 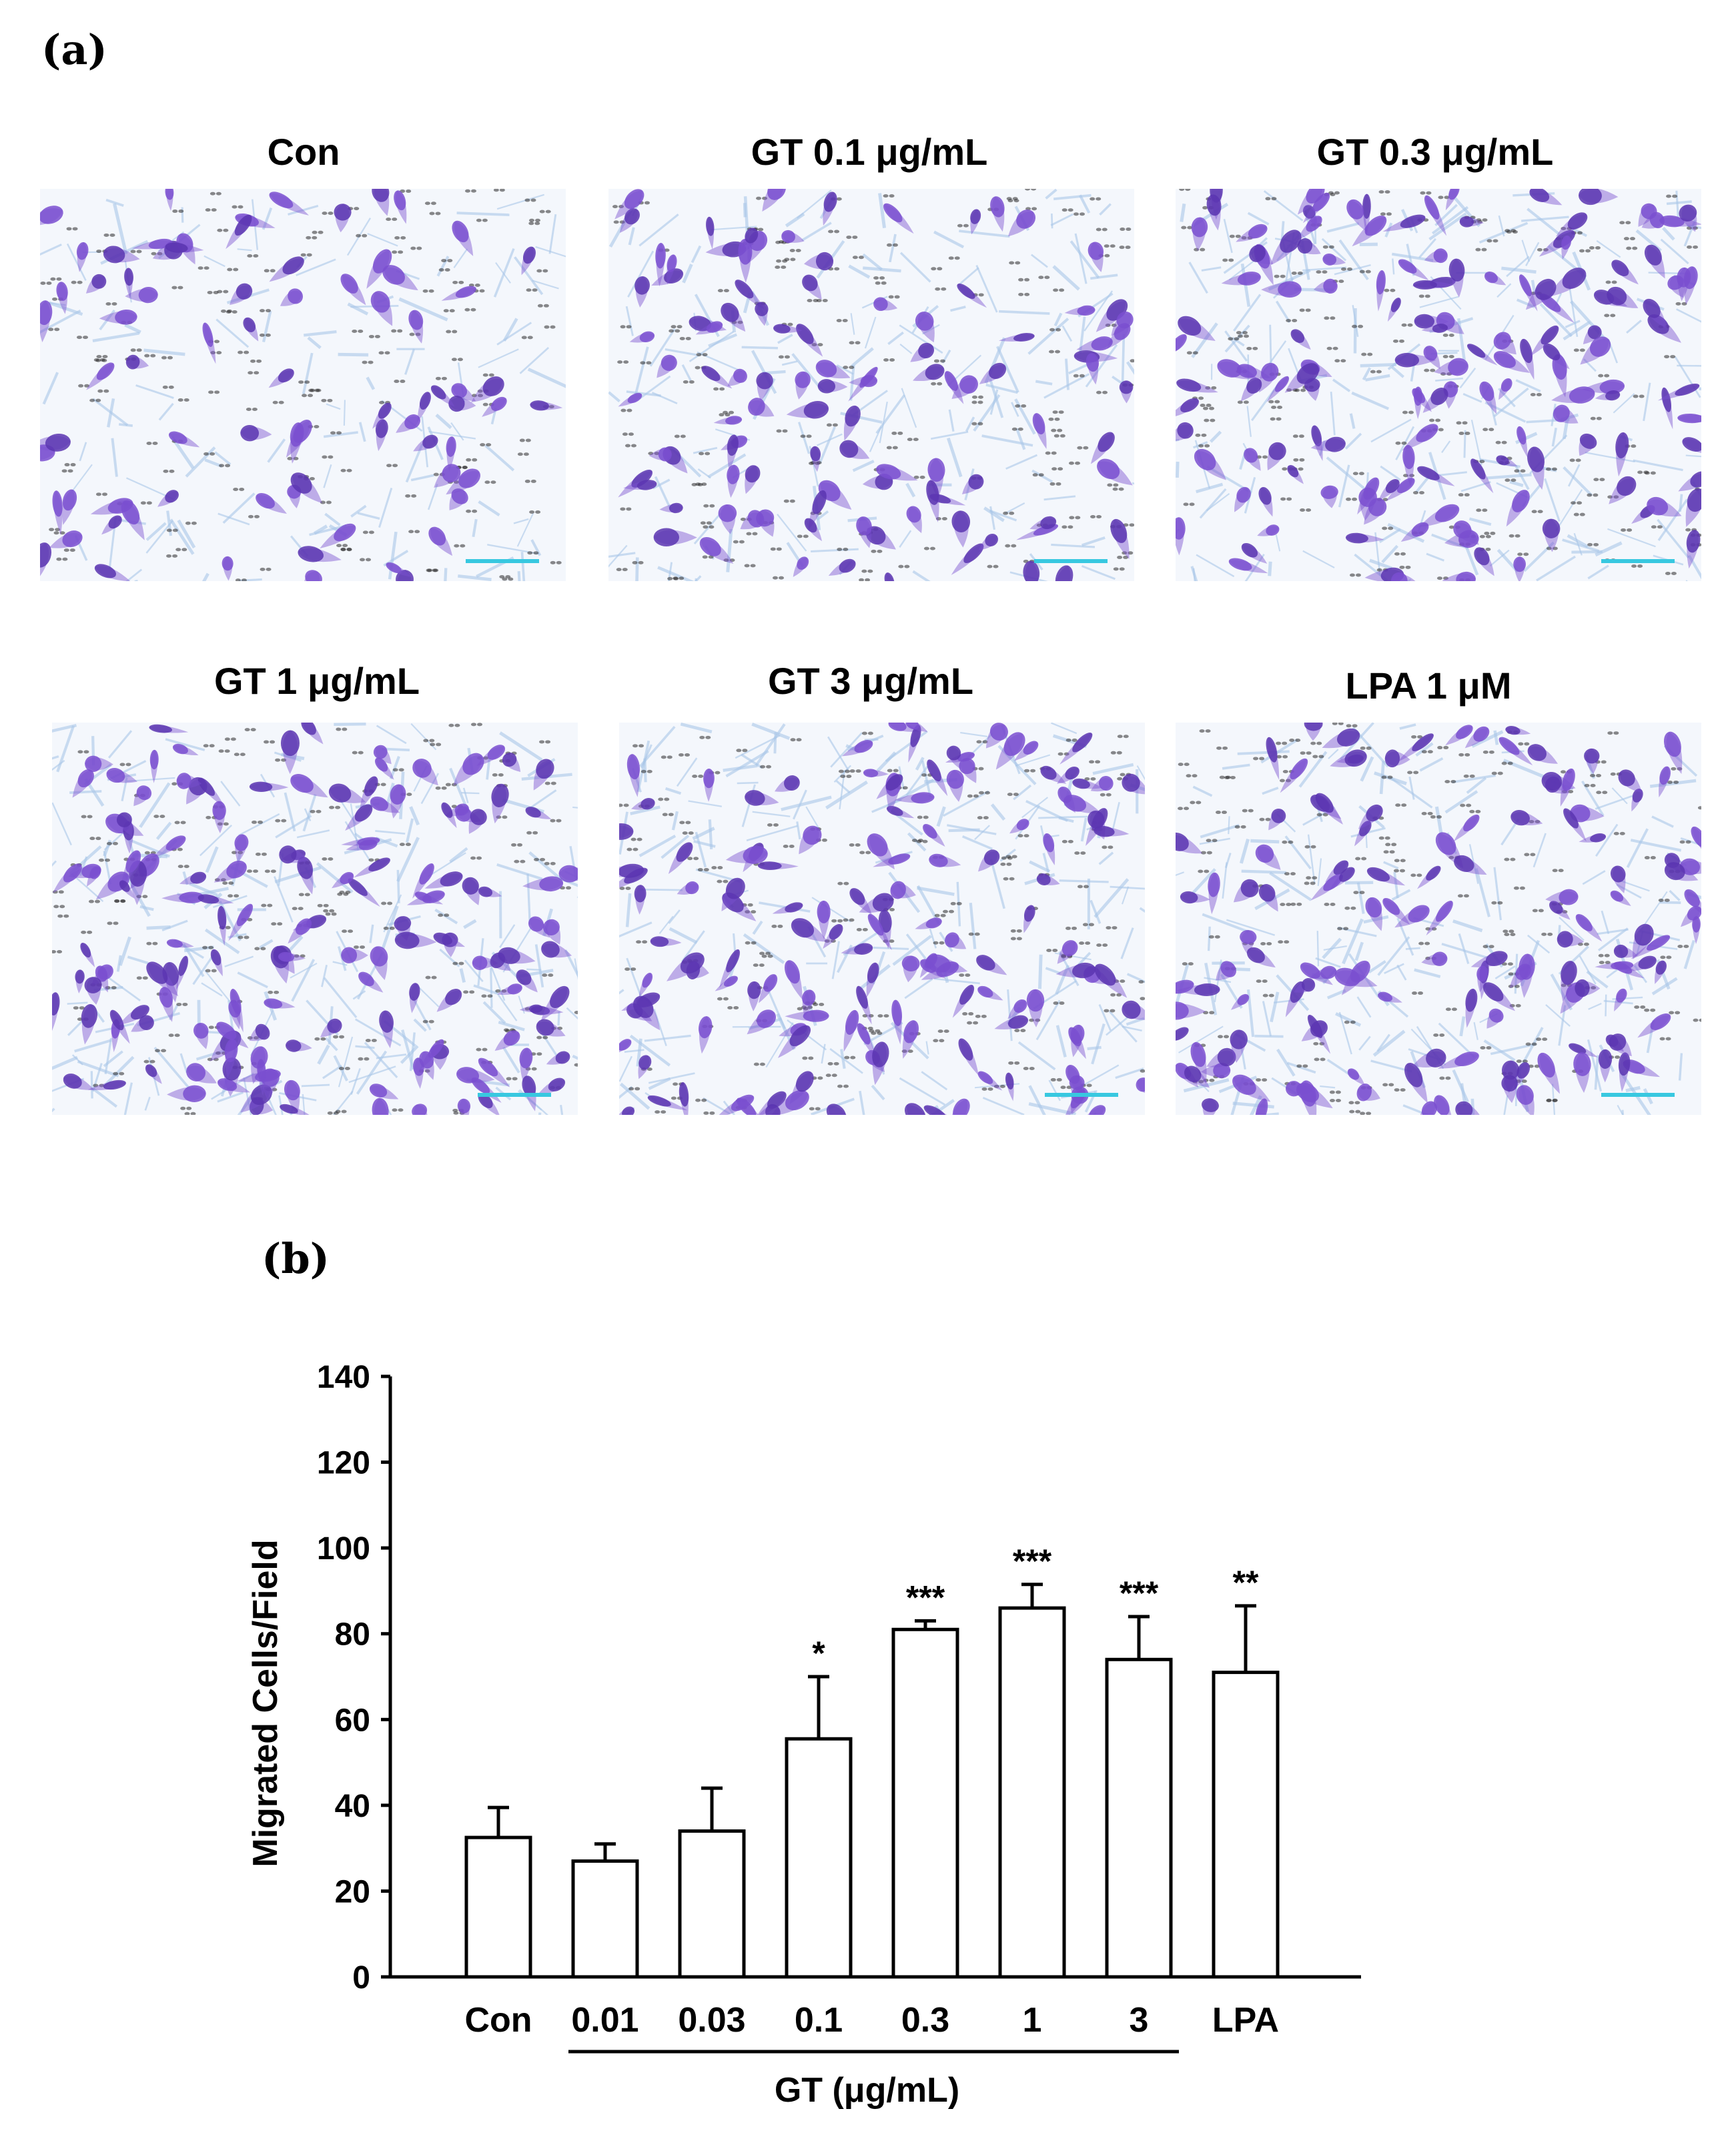 What do you see at coordinates (303, 152) in the screenshot?
I see `image-label-con: Con` at bounding box center [303, 152].